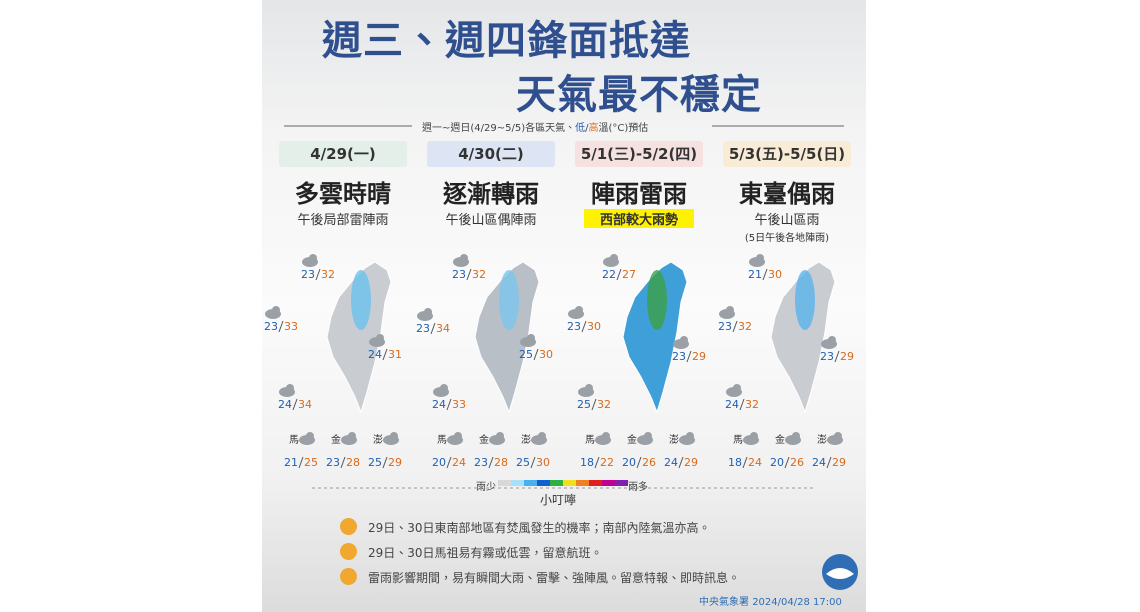 The image size is (1140, 612). What do you see at coordinates (639, 154) in the screenshot?
I see `date-pill: 5/1(三)-5/2(四)` at bounding box center [639, 154].